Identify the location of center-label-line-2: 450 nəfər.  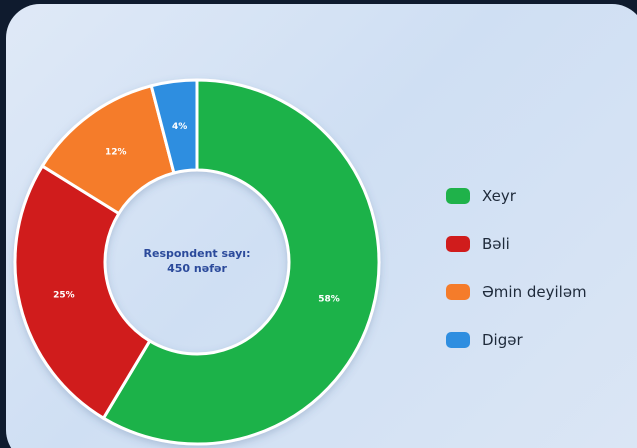
(197, 268).